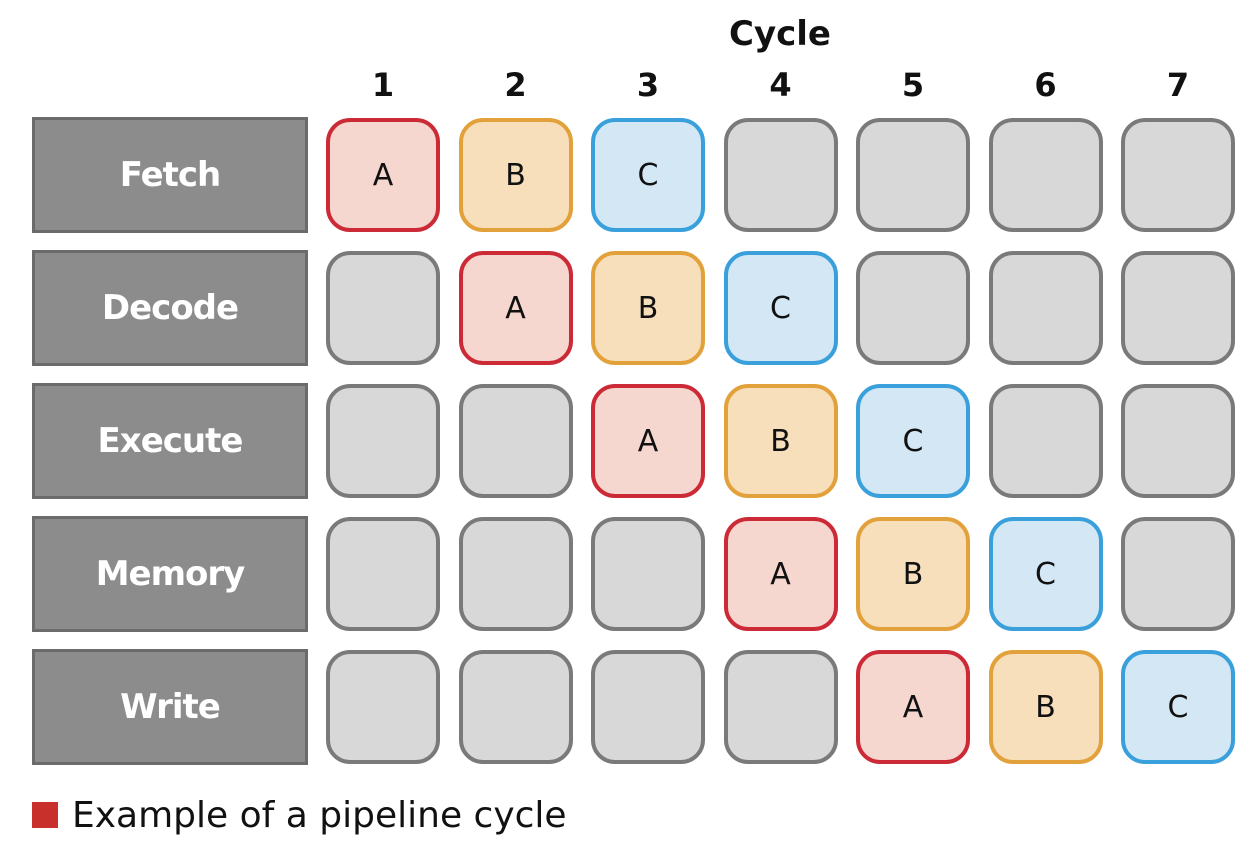  Describe the element at coordinates (383, 85) in the screenshot. I see `cycle-header-1: 1` at that location.